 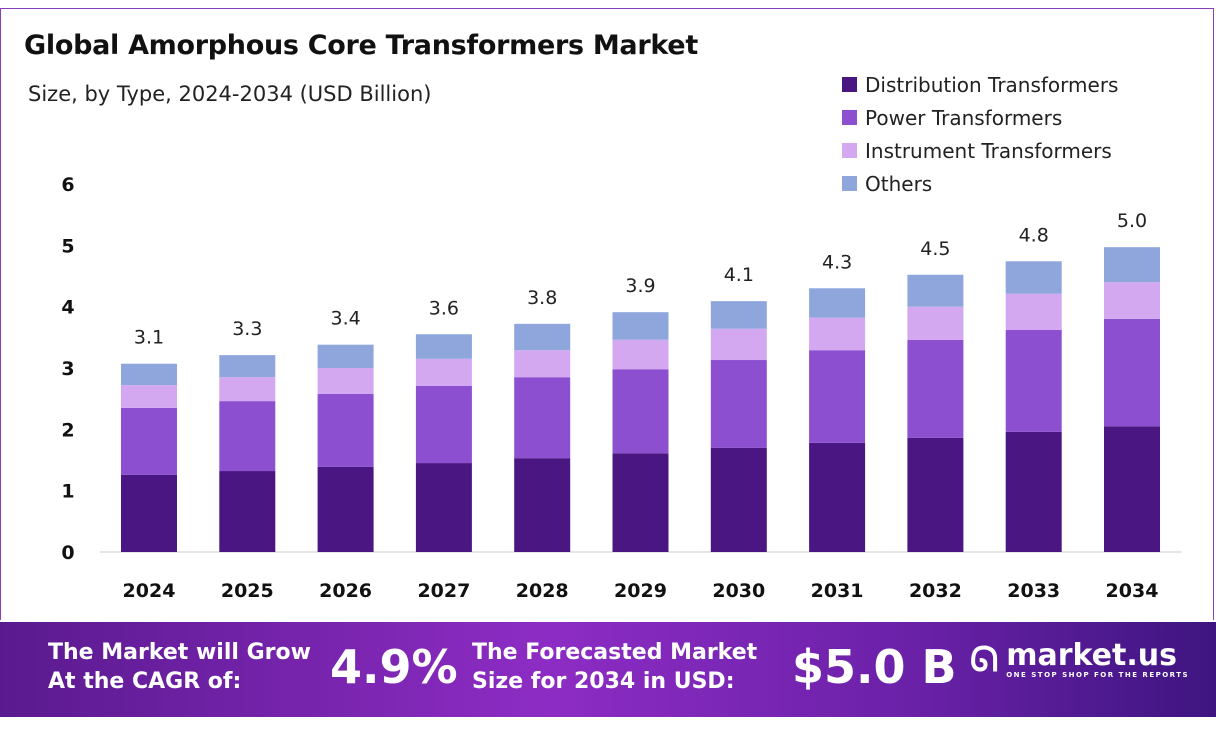 I want to click on cagr-label-line: At the CAGR of:, so click(x=145, y=681).